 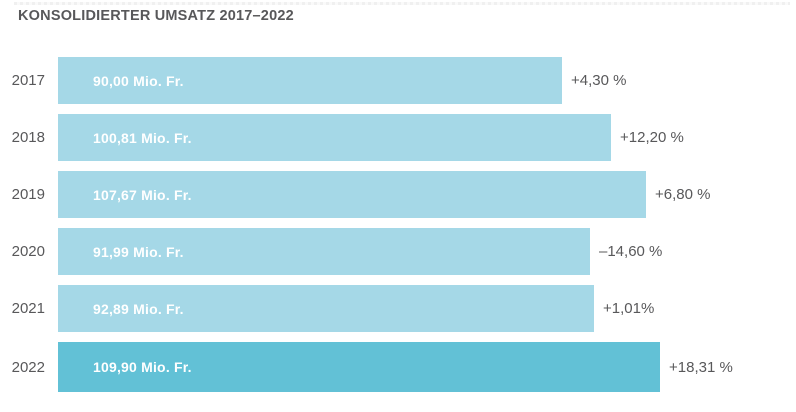 I want to click on year-label: 2017, so click(x=28, y=80).